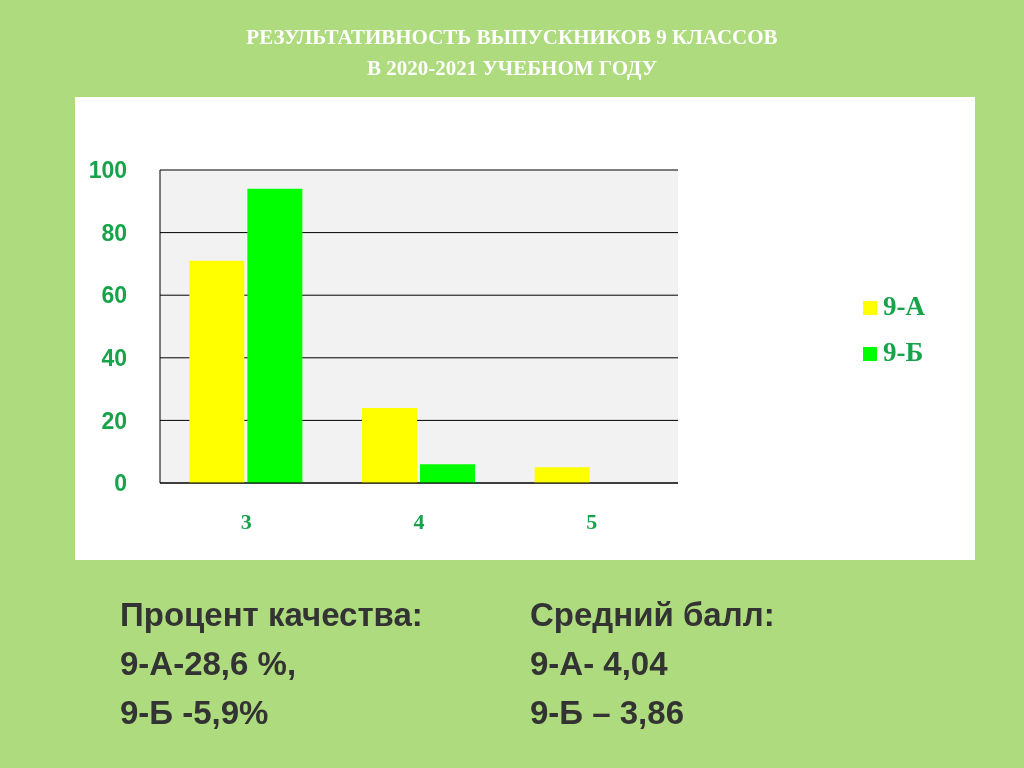 This screenshot has width=1024, height=768. Describe the element at coordinates (904, 305) in the screenshot. I see `legend-label: 9-А` at that location.